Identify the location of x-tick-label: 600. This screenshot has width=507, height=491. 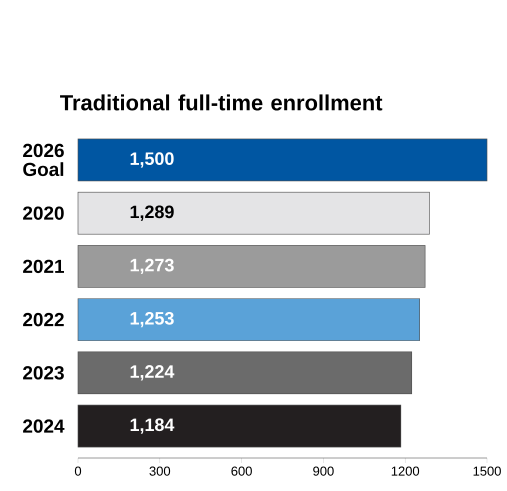
(241, 471).